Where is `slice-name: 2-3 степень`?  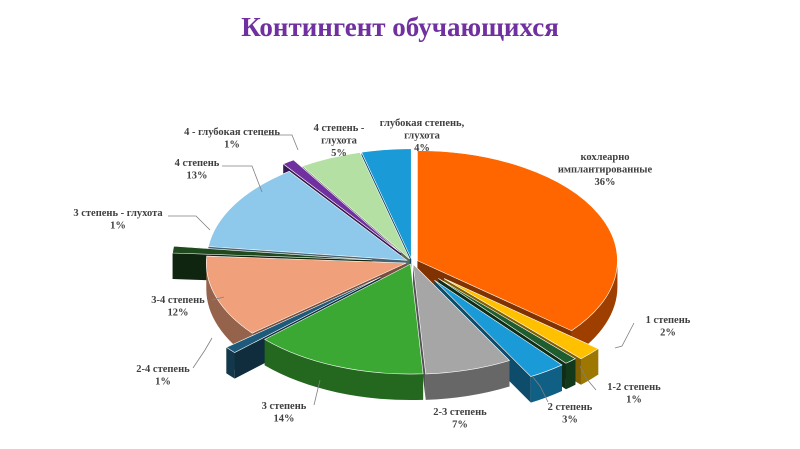
slice-name: 2-3 степень is located at coordinates (460, 412).